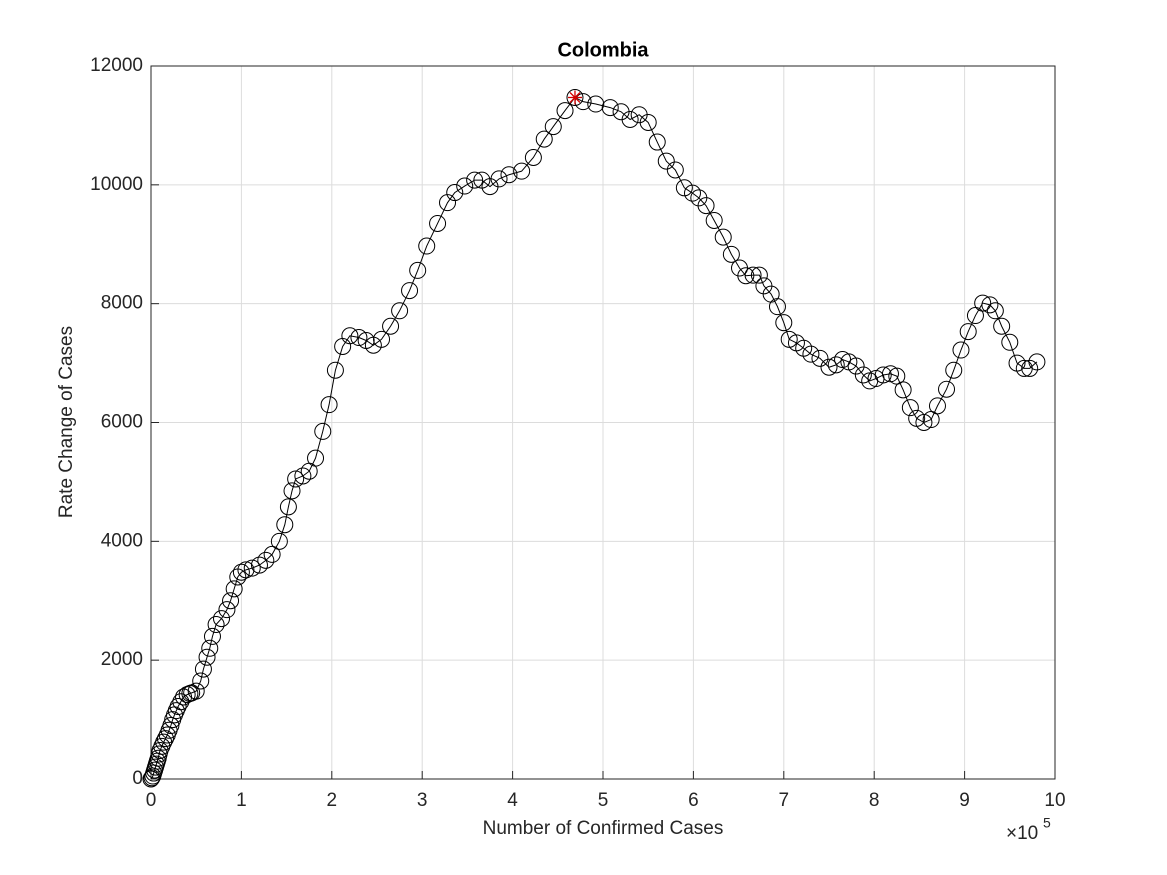 The image size is (1167, 875). Describe the element at coordinates (151, 800) in the screenshot. I see `x-tick-label: 0` at that location.